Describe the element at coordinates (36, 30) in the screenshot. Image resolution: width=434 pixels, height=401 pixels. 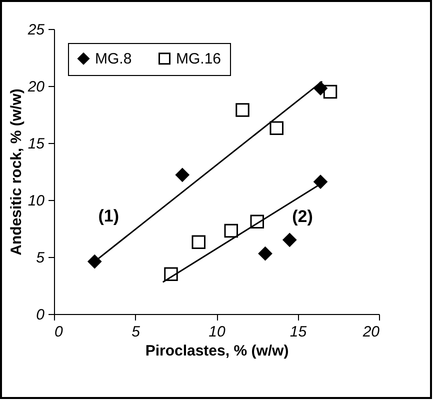
I see `y-tick-label: 25` at that location.